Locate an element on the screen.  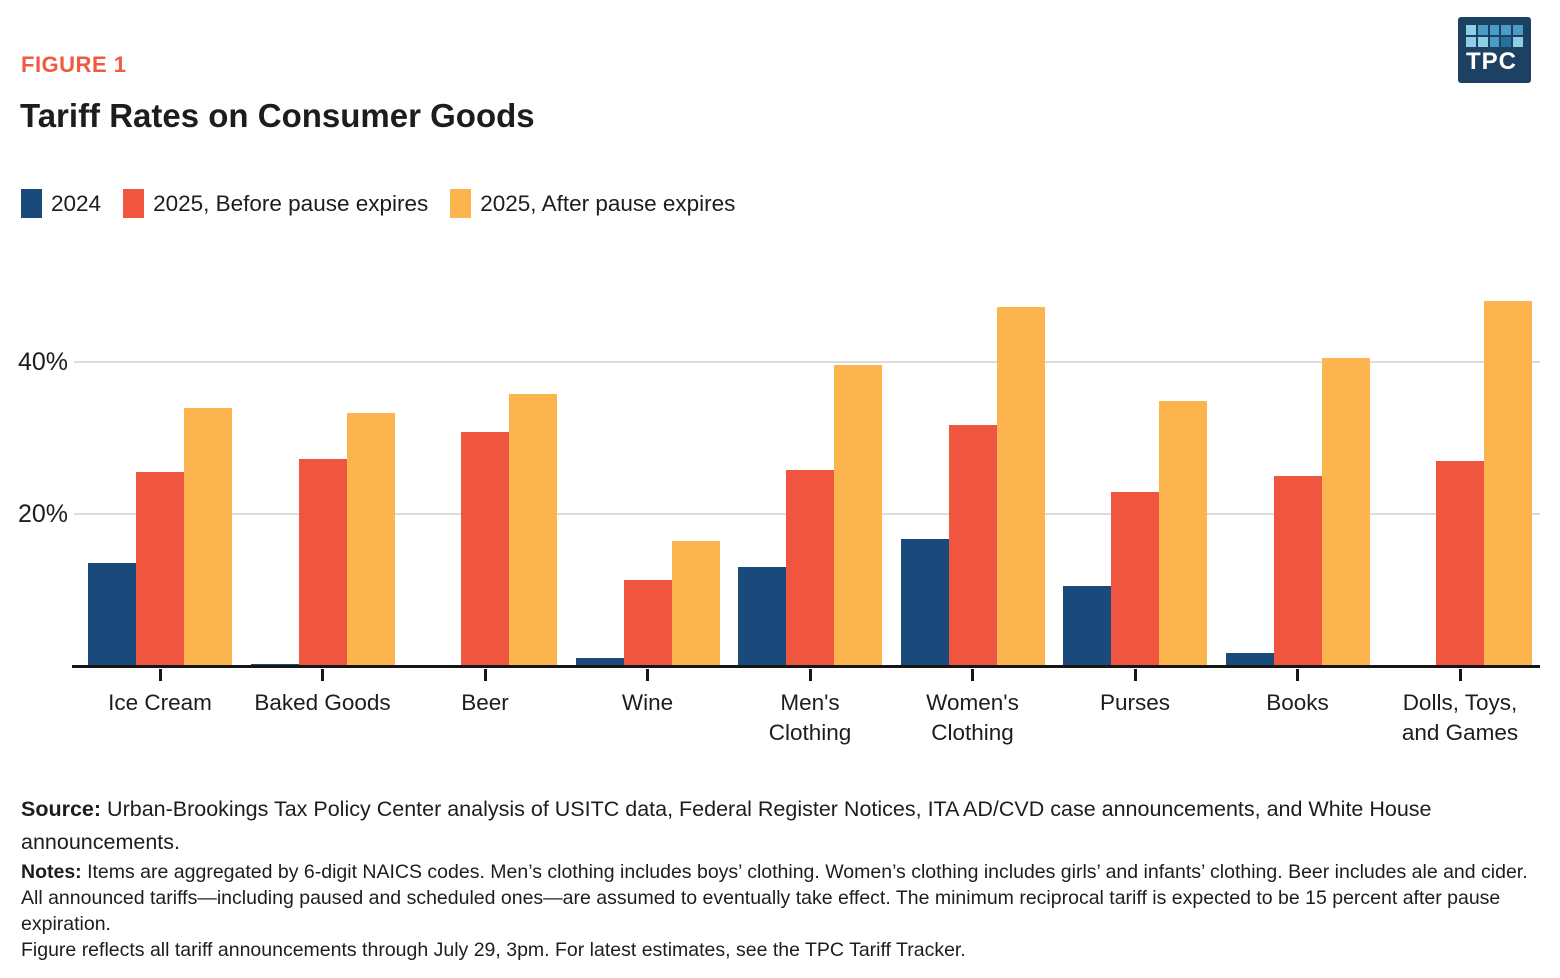
y-axis-label-40: 40% is located at coordinates (42, 362).